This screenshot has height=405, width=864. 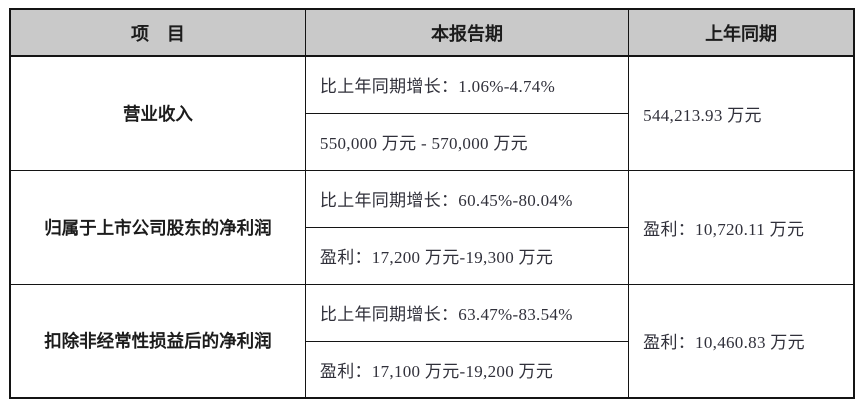 I want to click on row1-value-cell: 550,000 万元 - 570,000 万元, so click(x=467, y=141).